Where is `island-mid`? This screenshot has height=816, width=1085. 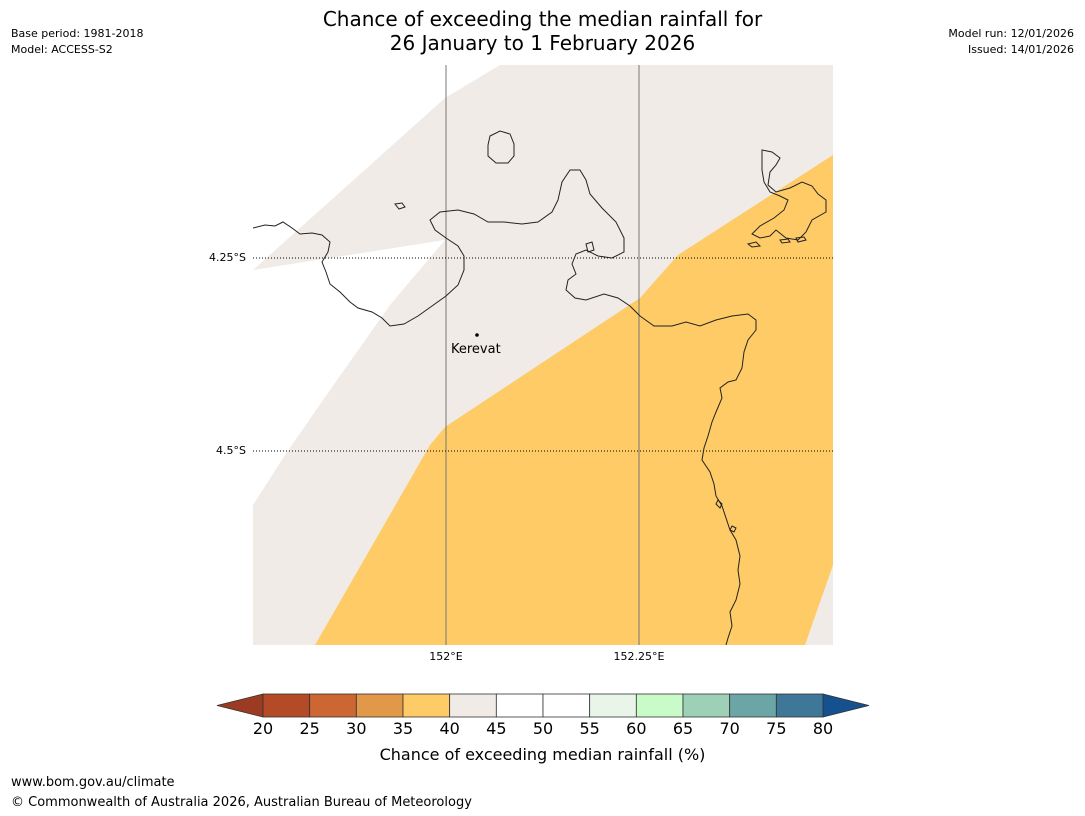
island-mid is located at coordinates (590, 247).